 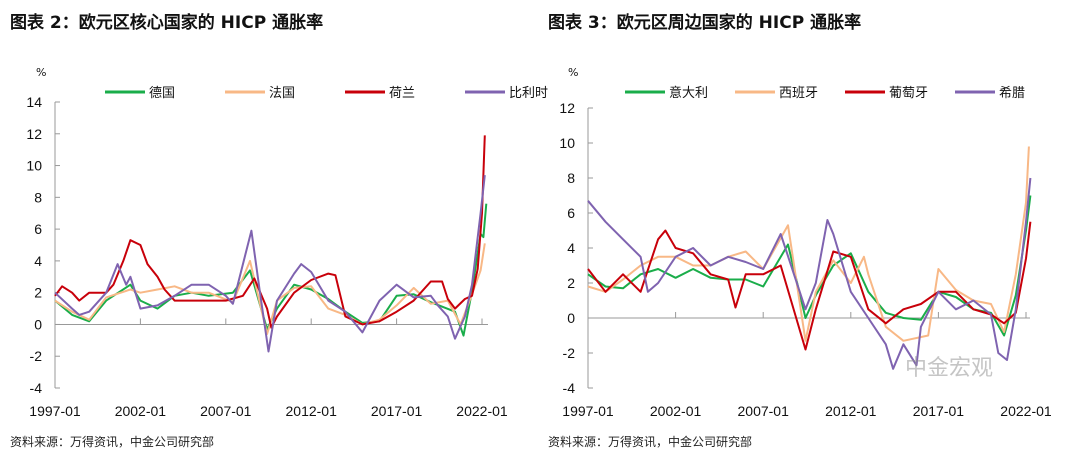 What do you see at coordinates (949, 368) in the screenshot?
I see `watermark: 中金宏观` at bounding box center [949, 368].